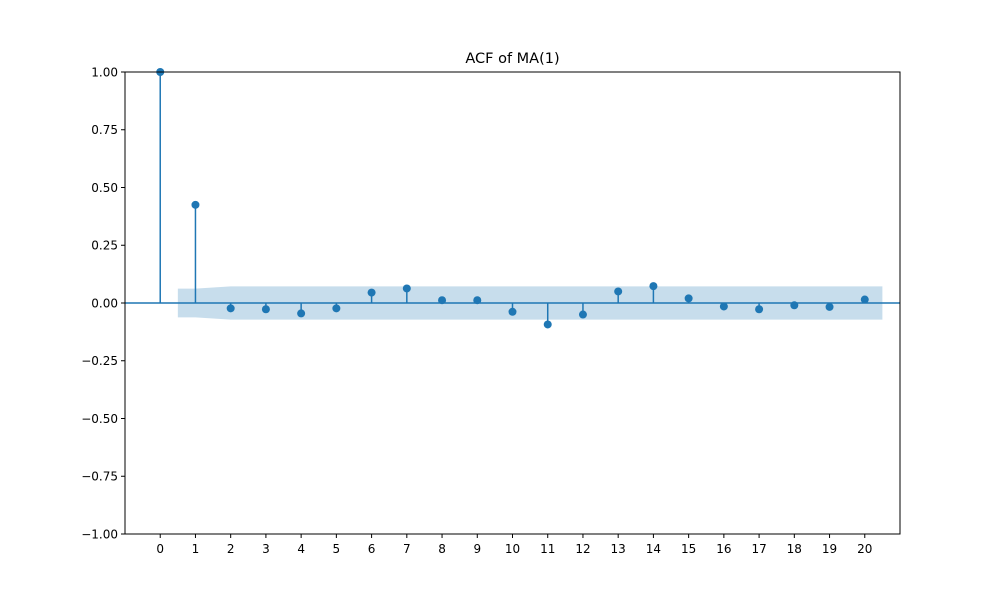  Describe the element at coordinates (104, 246) in the screenshot. I see `y-tick-label: 0.25` at that location.